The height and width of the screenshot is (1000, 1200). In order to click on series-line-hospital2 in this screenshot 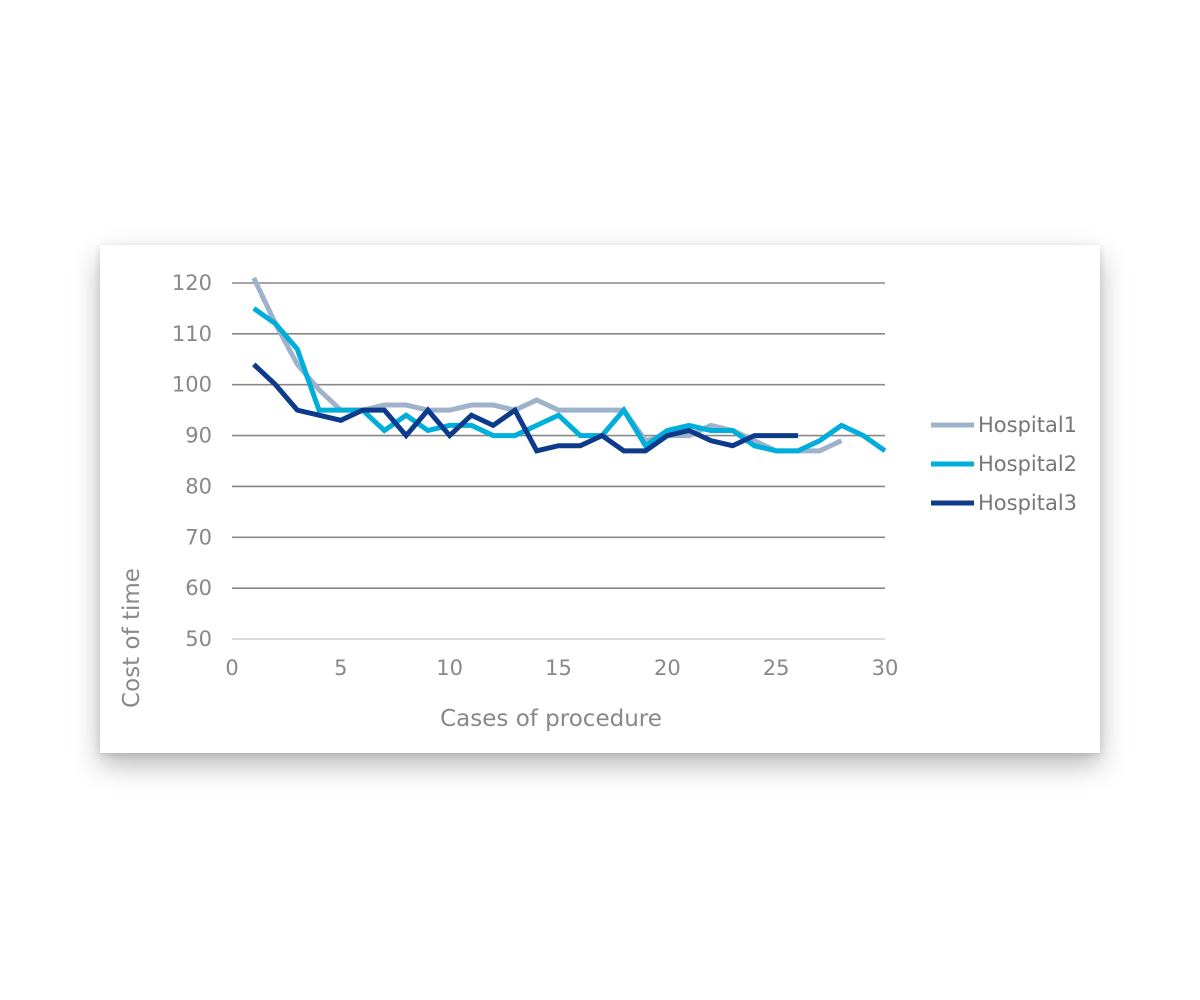, I will do `click(569, 380)`.